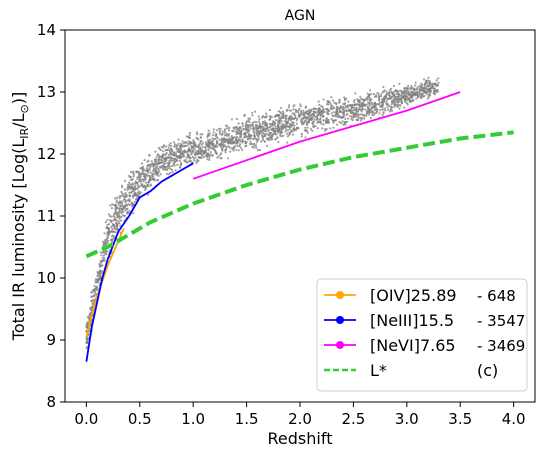  I want to click on y-tick-label: 8, so click(51, 402).